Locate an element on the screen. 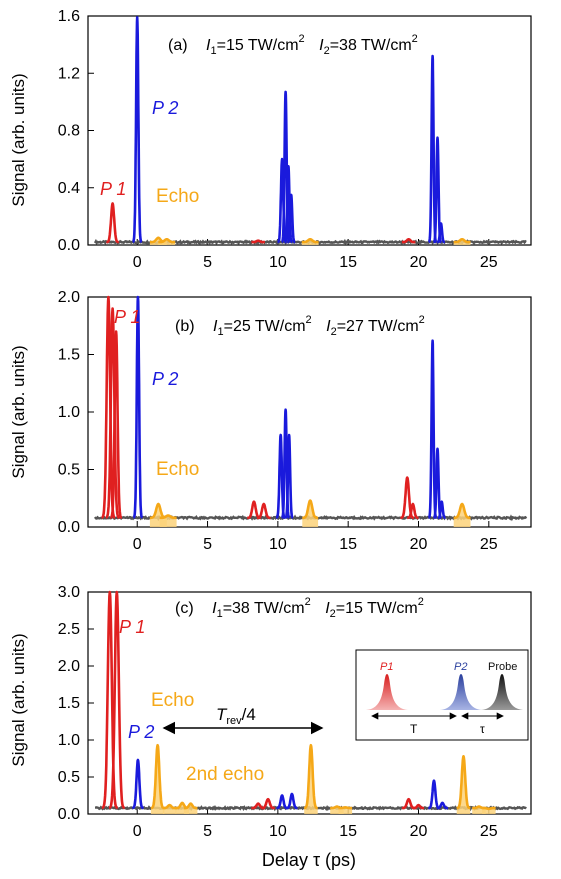 The height and width of the screenshot is (879, 561). panel-b-p1-label: P 1 is located at coordinates (127, 317).